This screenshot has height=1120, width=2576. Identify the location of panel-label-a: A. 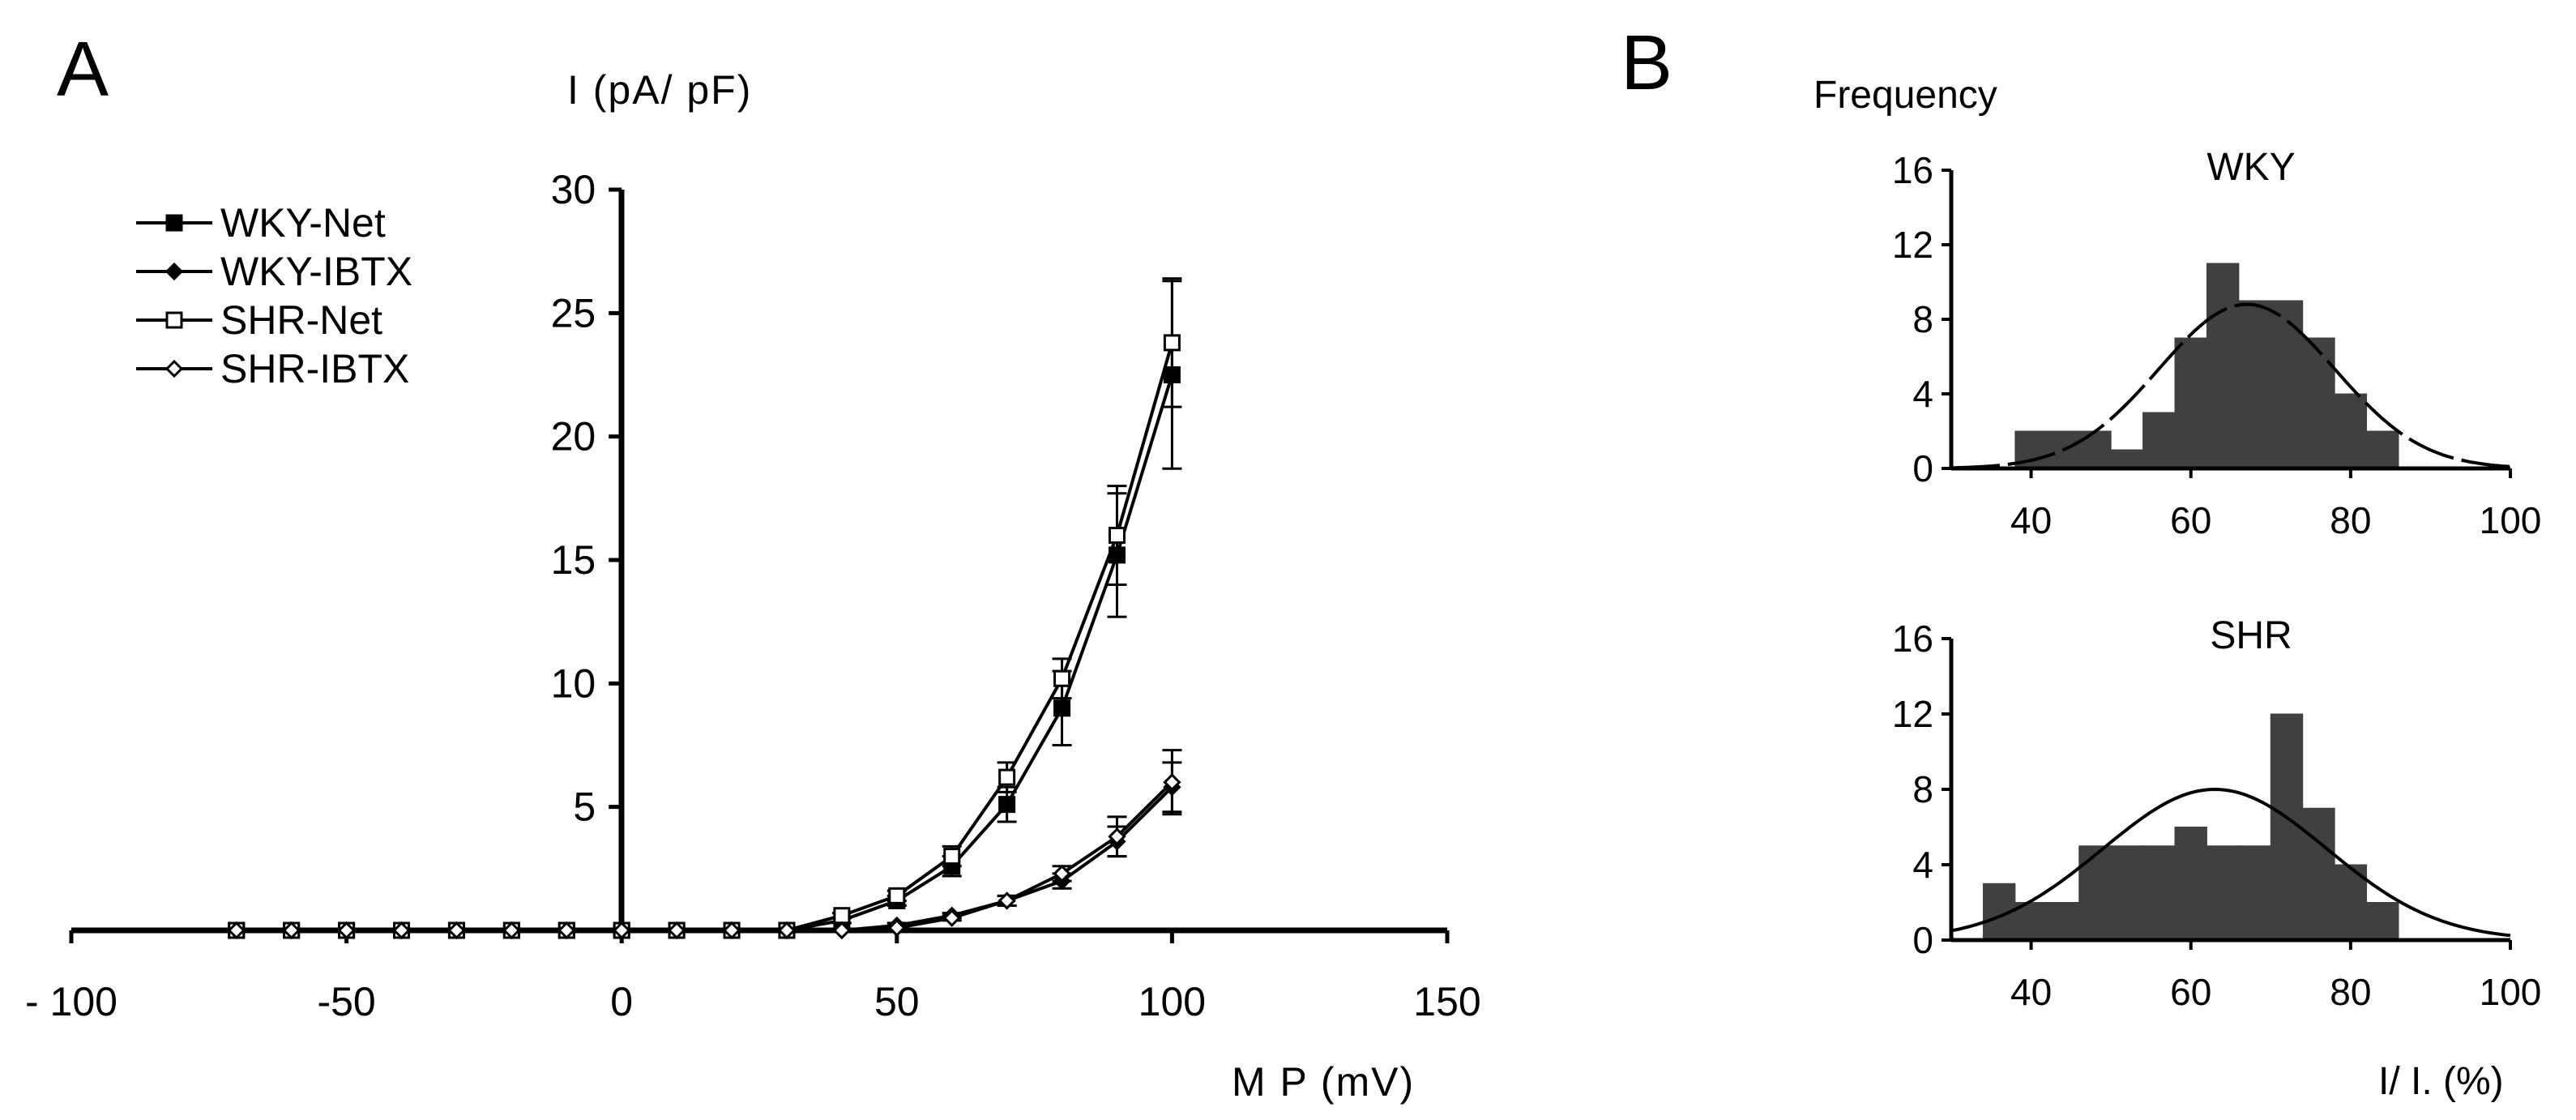
(83, 69).